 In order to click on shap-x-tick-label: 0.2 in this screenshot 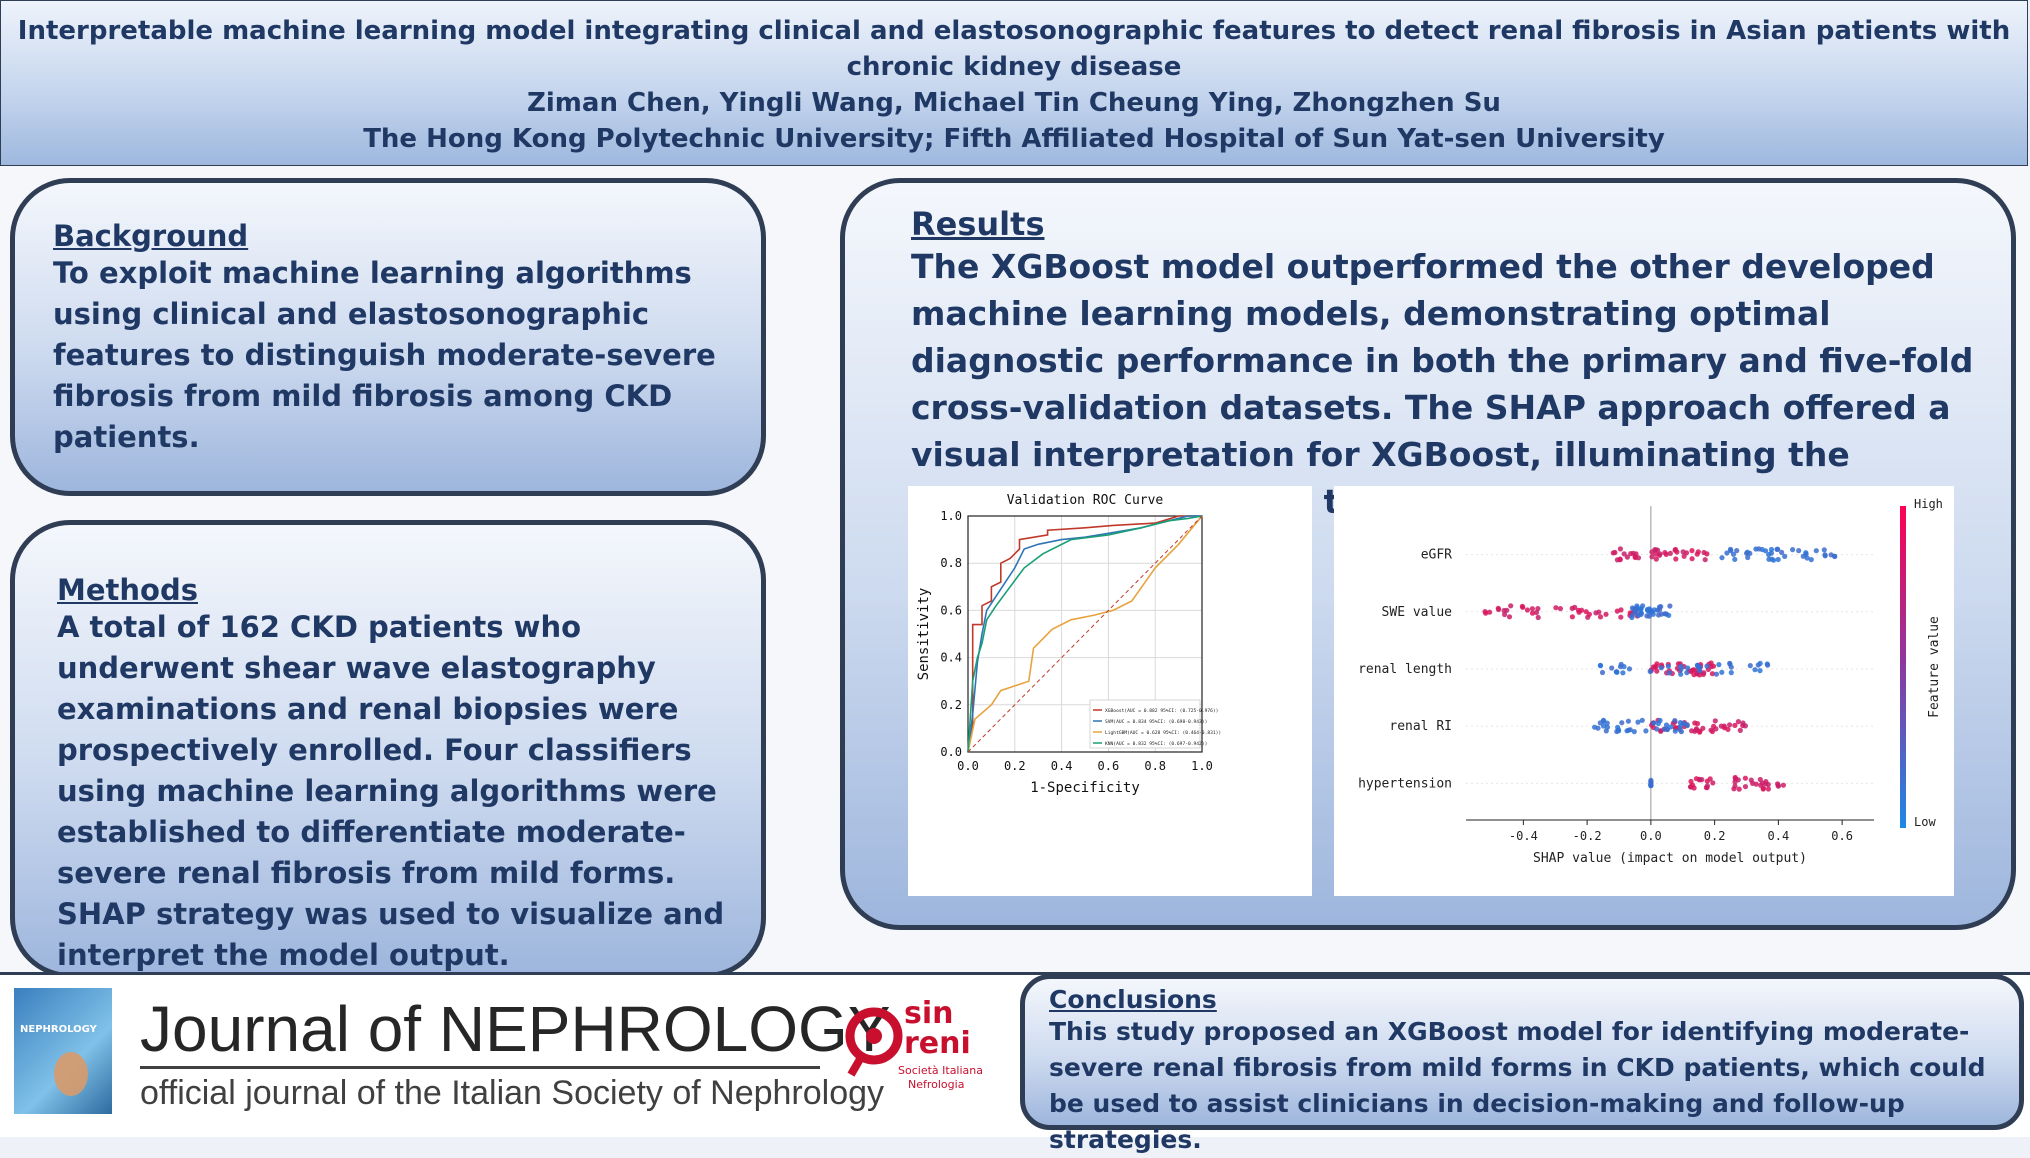, I will do `click(1715, 836)`.